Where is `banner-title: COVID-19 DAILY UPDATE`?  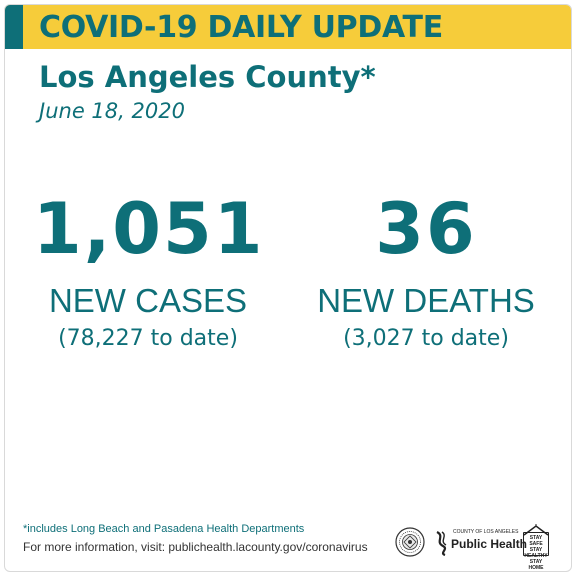 banner-title: COVID-19 DAILY UPDATE is located at coordinates (241, 27).